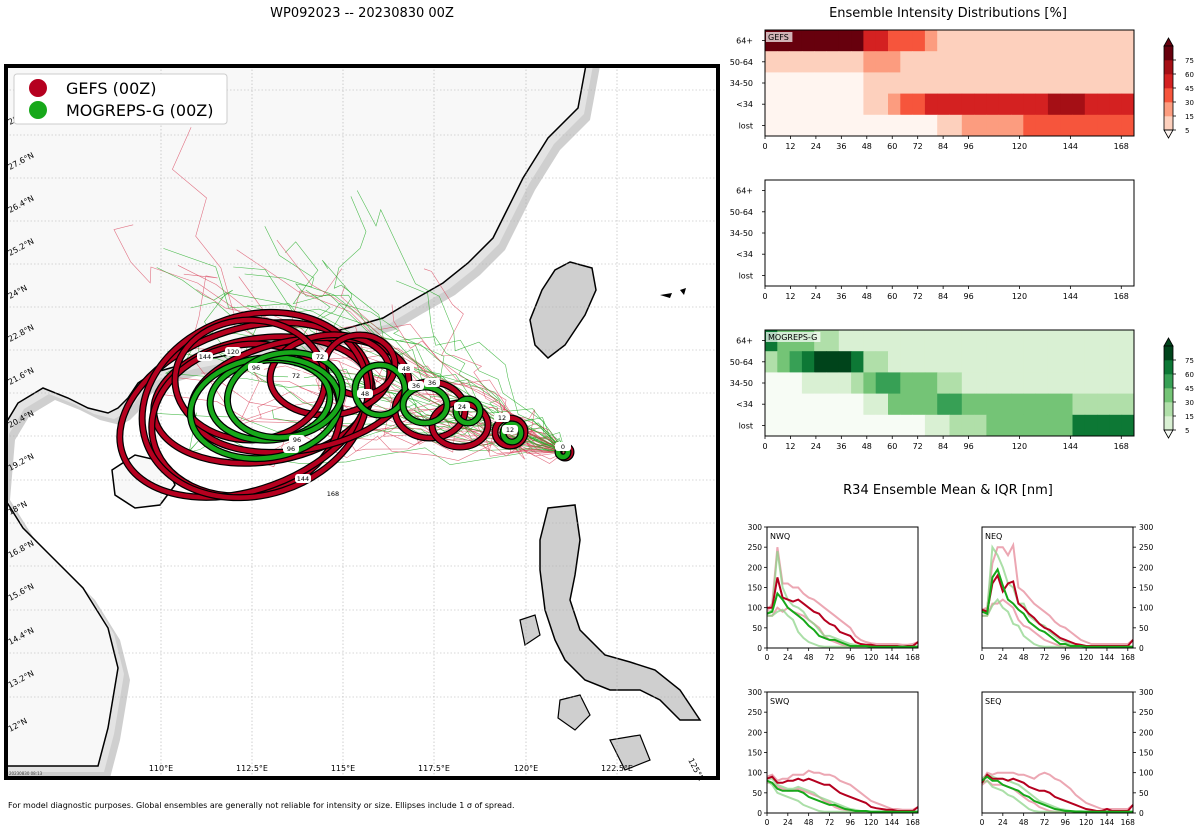 Image resolution: width=1200 pixels, height=840 pixels. Describe the element at coordinates (1178, 88) in the screenshot. I see `gefs-colorbar: 5 15 30 45 60 75` at that location.